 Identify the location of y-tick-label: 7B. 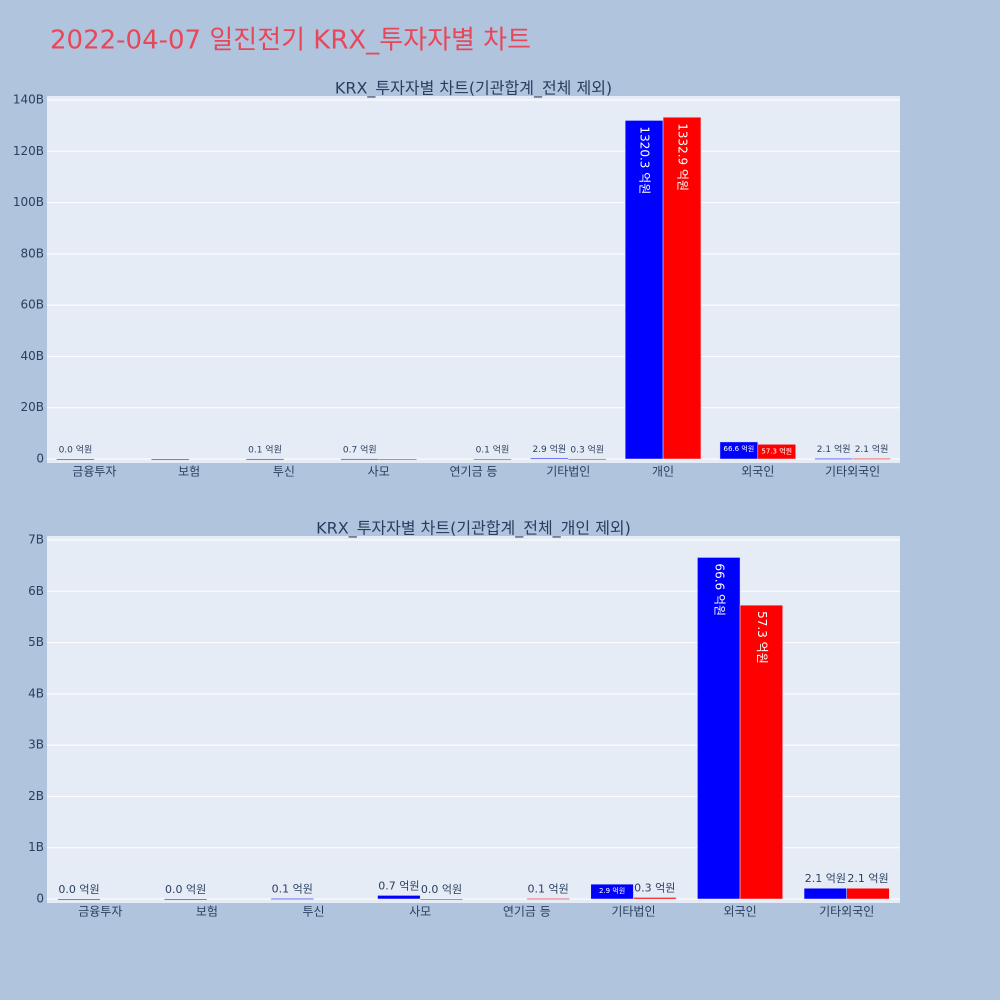
(36, 540).